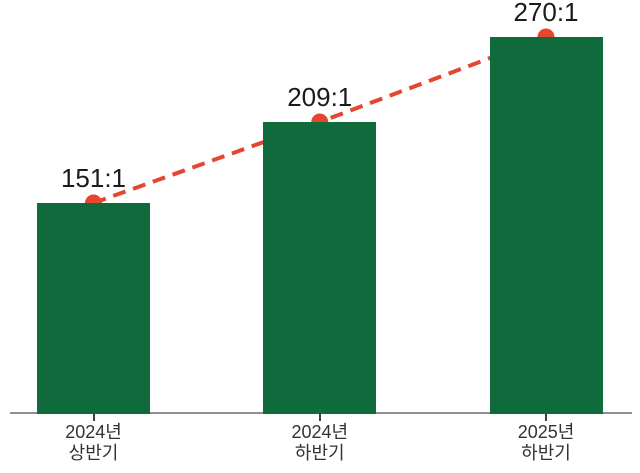  I want to click on bar-value-label: 209:1, so click(320, 97).